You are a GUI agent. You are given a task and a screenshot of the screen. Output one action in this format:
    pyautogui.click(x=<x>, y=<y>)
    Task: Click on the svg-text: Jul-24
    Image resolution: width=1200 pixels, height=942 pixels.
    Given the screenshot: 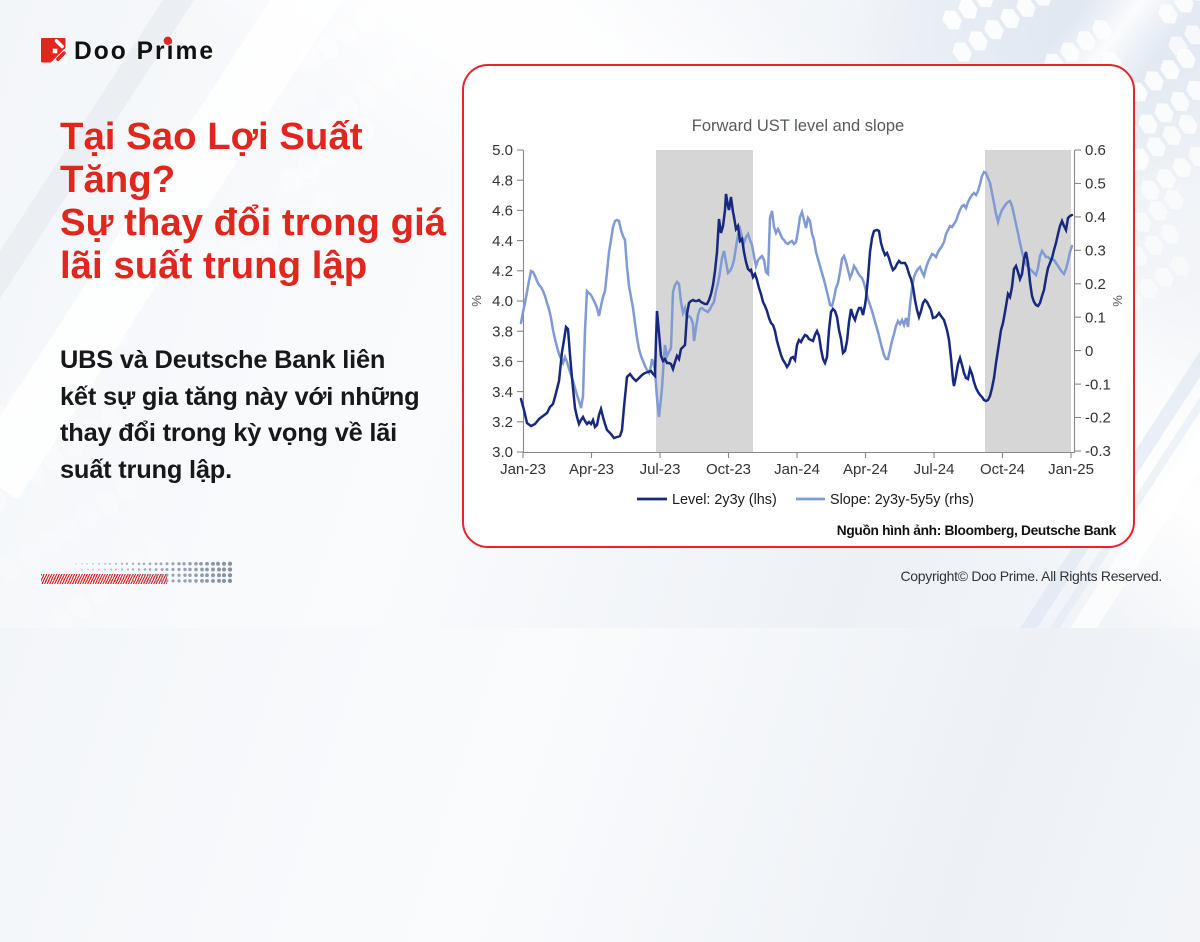 What is the action you would take?
    pyautogui.click(x=934, y=469)
    